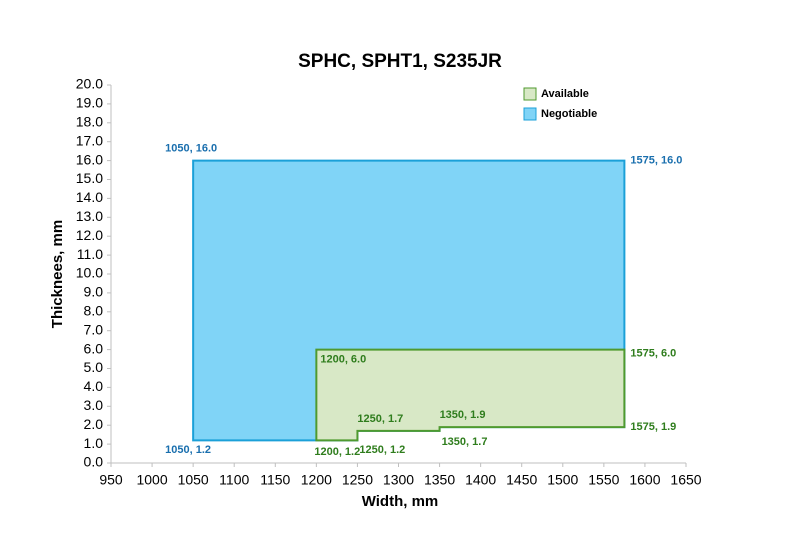 The image size is (800, 536). Describe the element at coordinates (685, 480) in the screenshot. I see `x-tick-label: 1650` at that location.